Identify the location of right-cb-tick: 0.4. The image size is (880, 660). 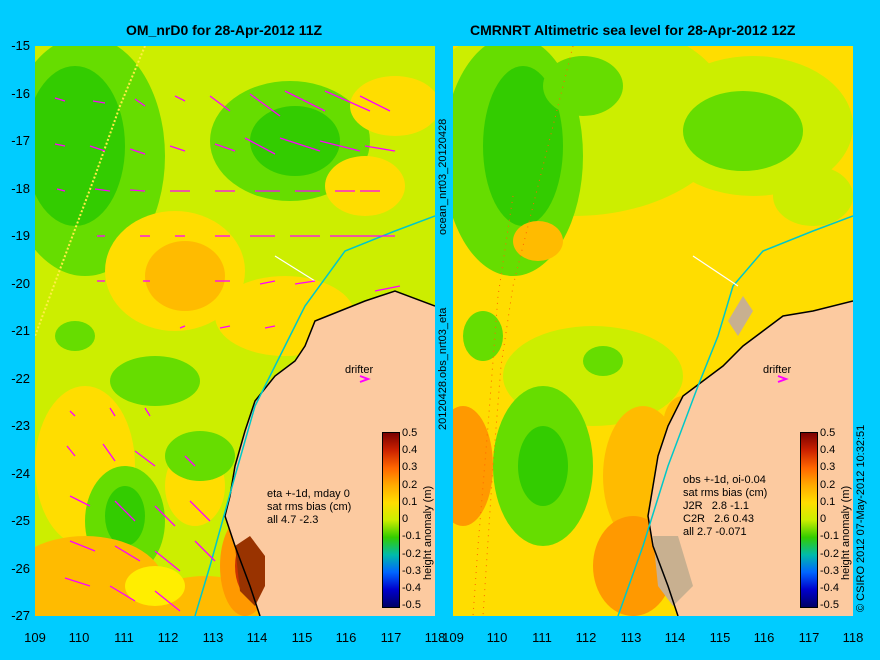
(828, 450).